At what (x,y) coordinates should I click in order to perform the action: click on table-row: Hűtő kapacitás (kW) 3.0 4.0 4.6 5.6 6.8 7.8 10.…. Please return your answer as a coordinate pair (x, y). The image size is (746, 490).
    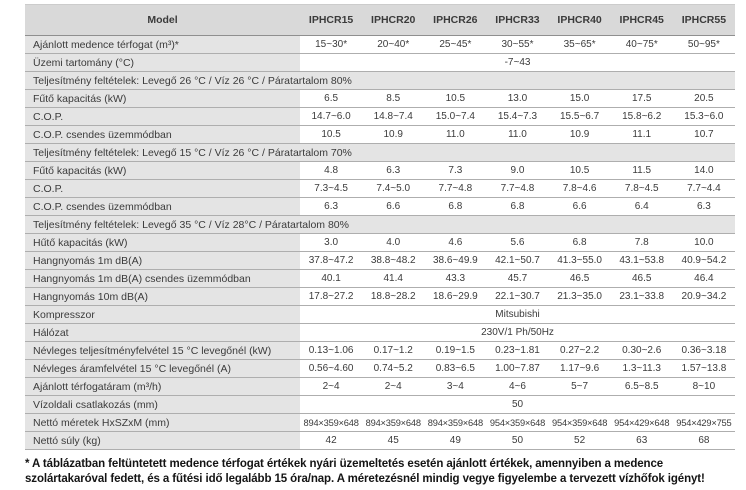
    Looking at the image, I should click on (380, 242).